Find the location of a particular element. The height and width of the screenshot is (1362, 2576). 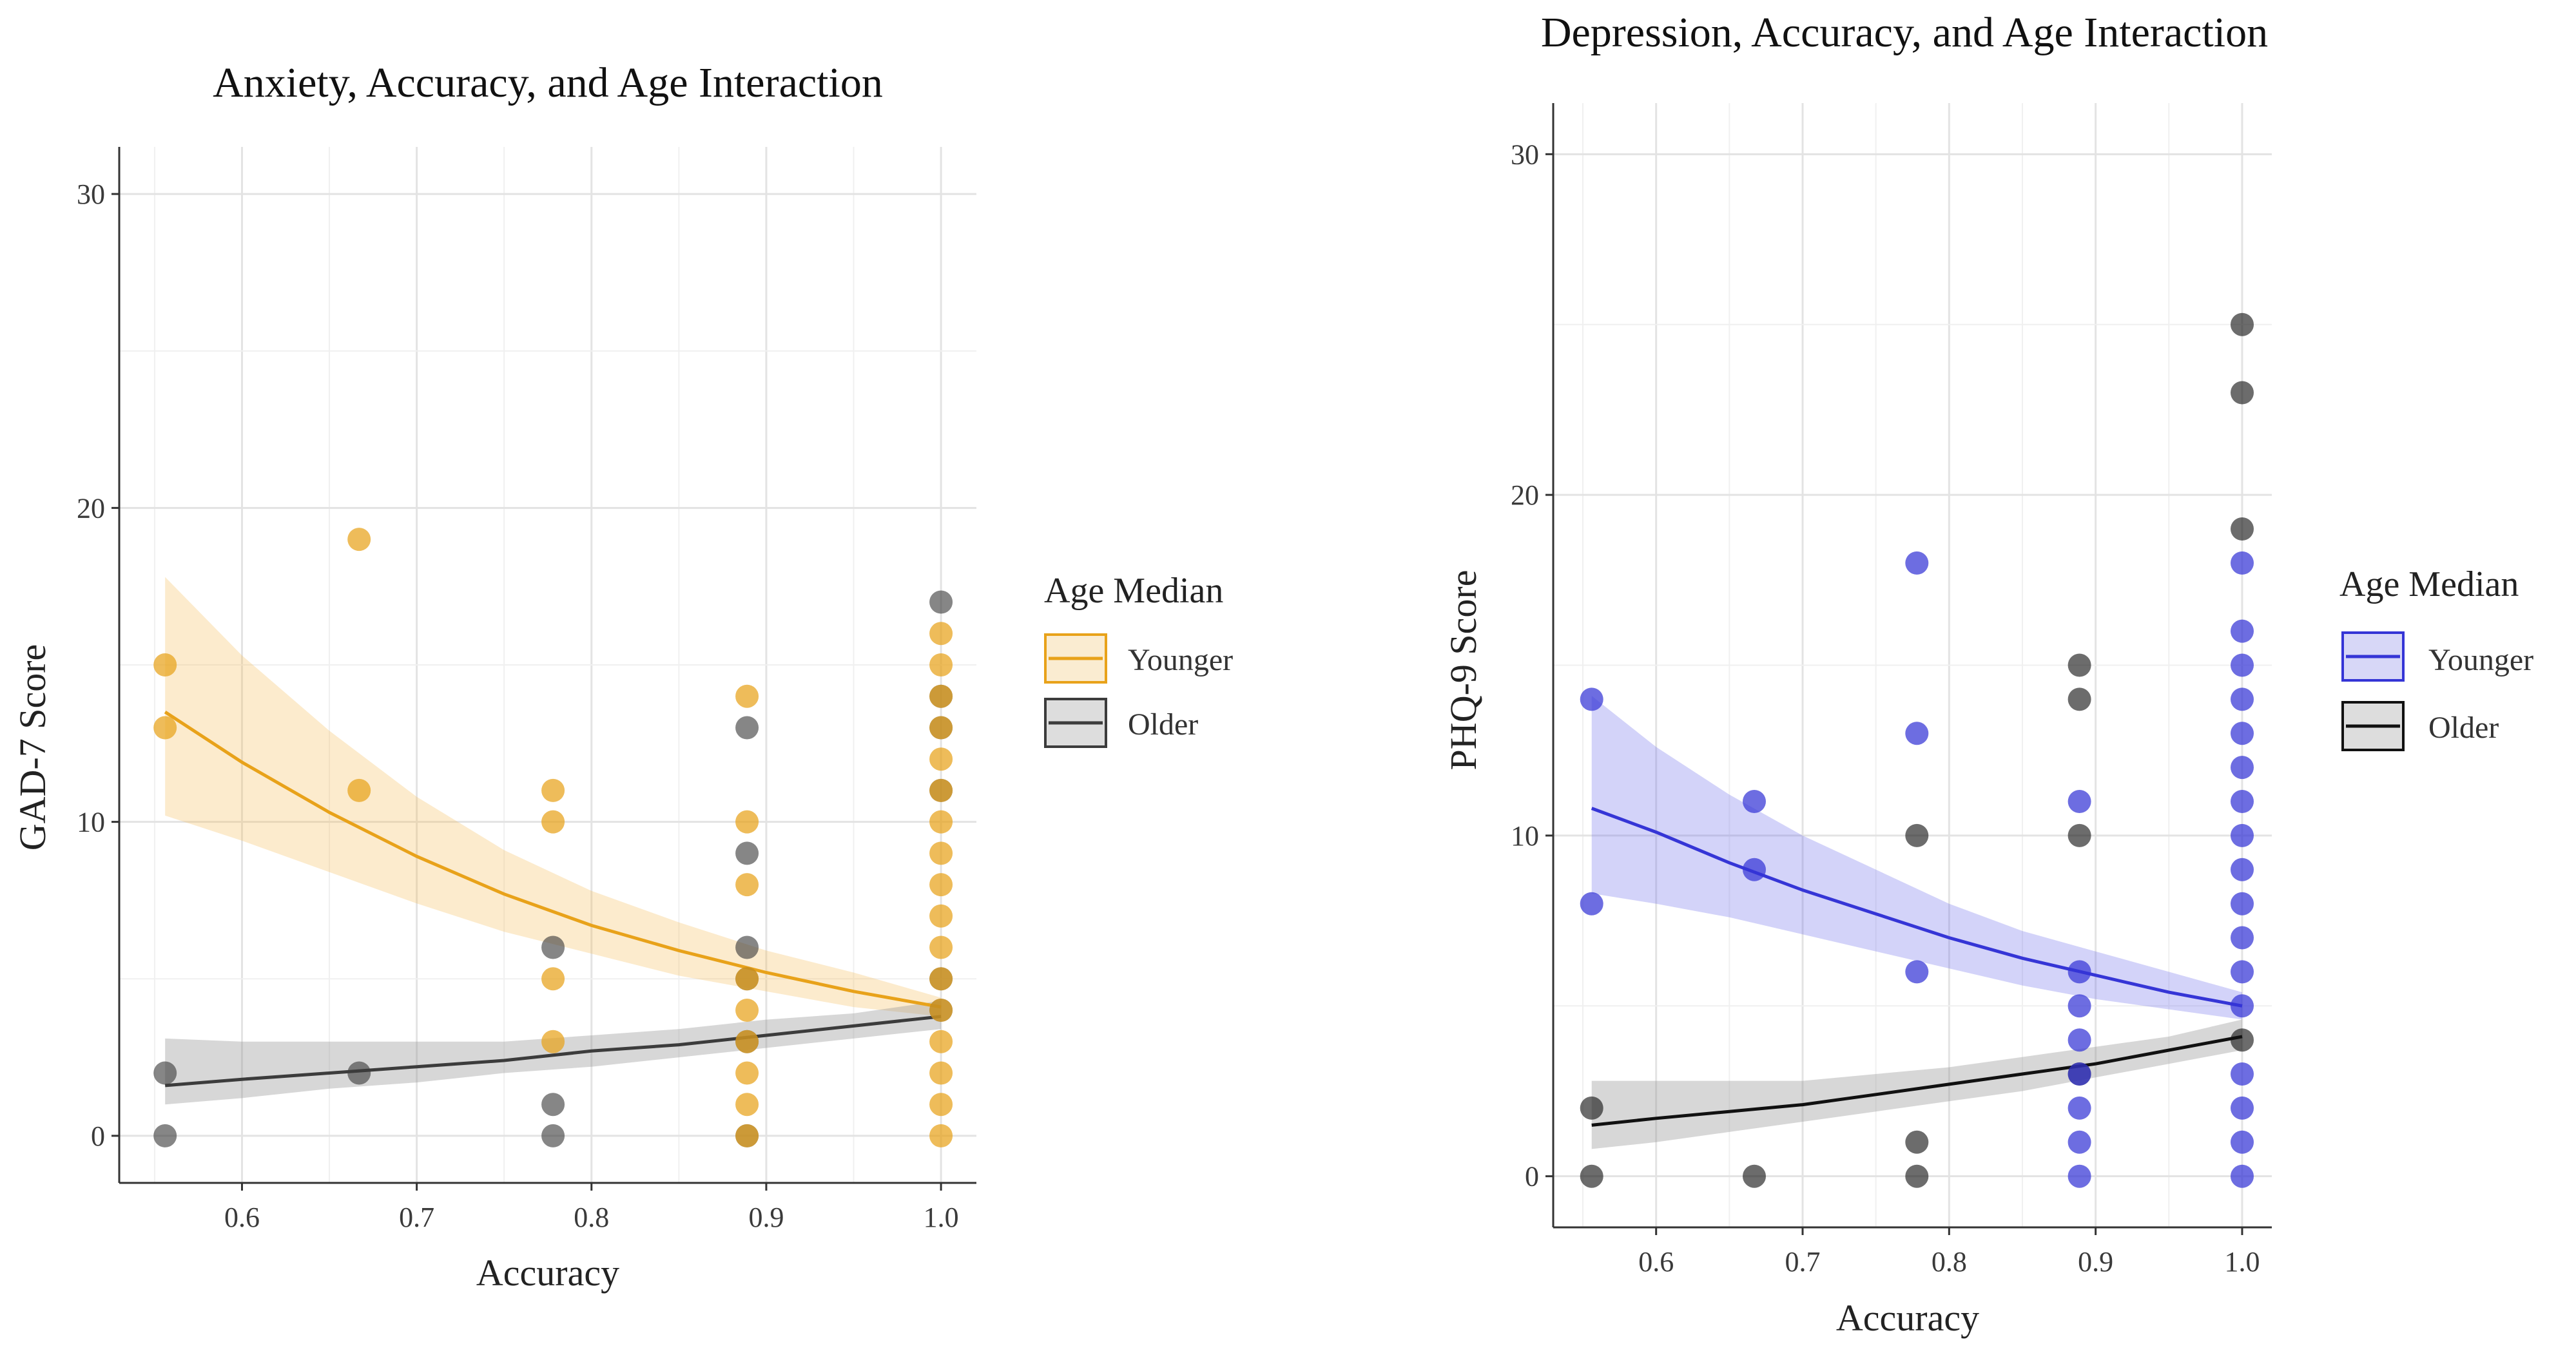

x-tick-label: 0.9 is located at coordinates (766, 1217).